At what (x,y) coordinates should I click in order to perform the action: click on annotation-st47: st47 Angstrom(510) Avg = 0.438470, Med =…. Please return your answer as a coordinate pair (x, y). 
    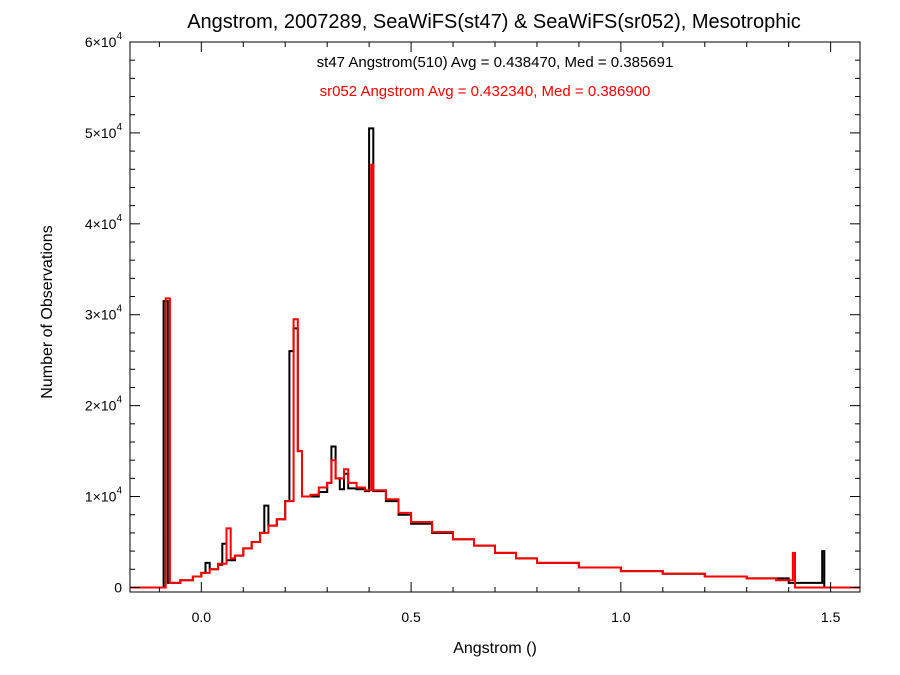
    Looking at the image, I should click on (495, 62).